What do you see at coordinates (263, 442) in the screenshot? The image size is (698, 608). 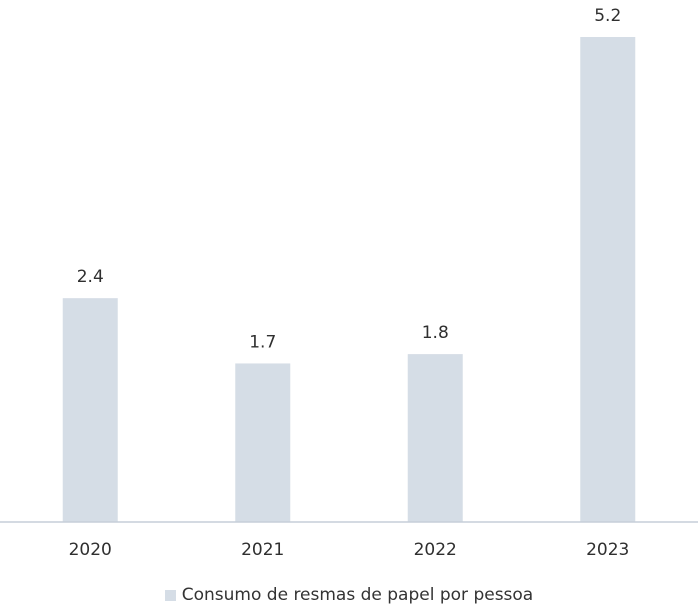 I see `bar-2021` at bounding box center [263, 442].